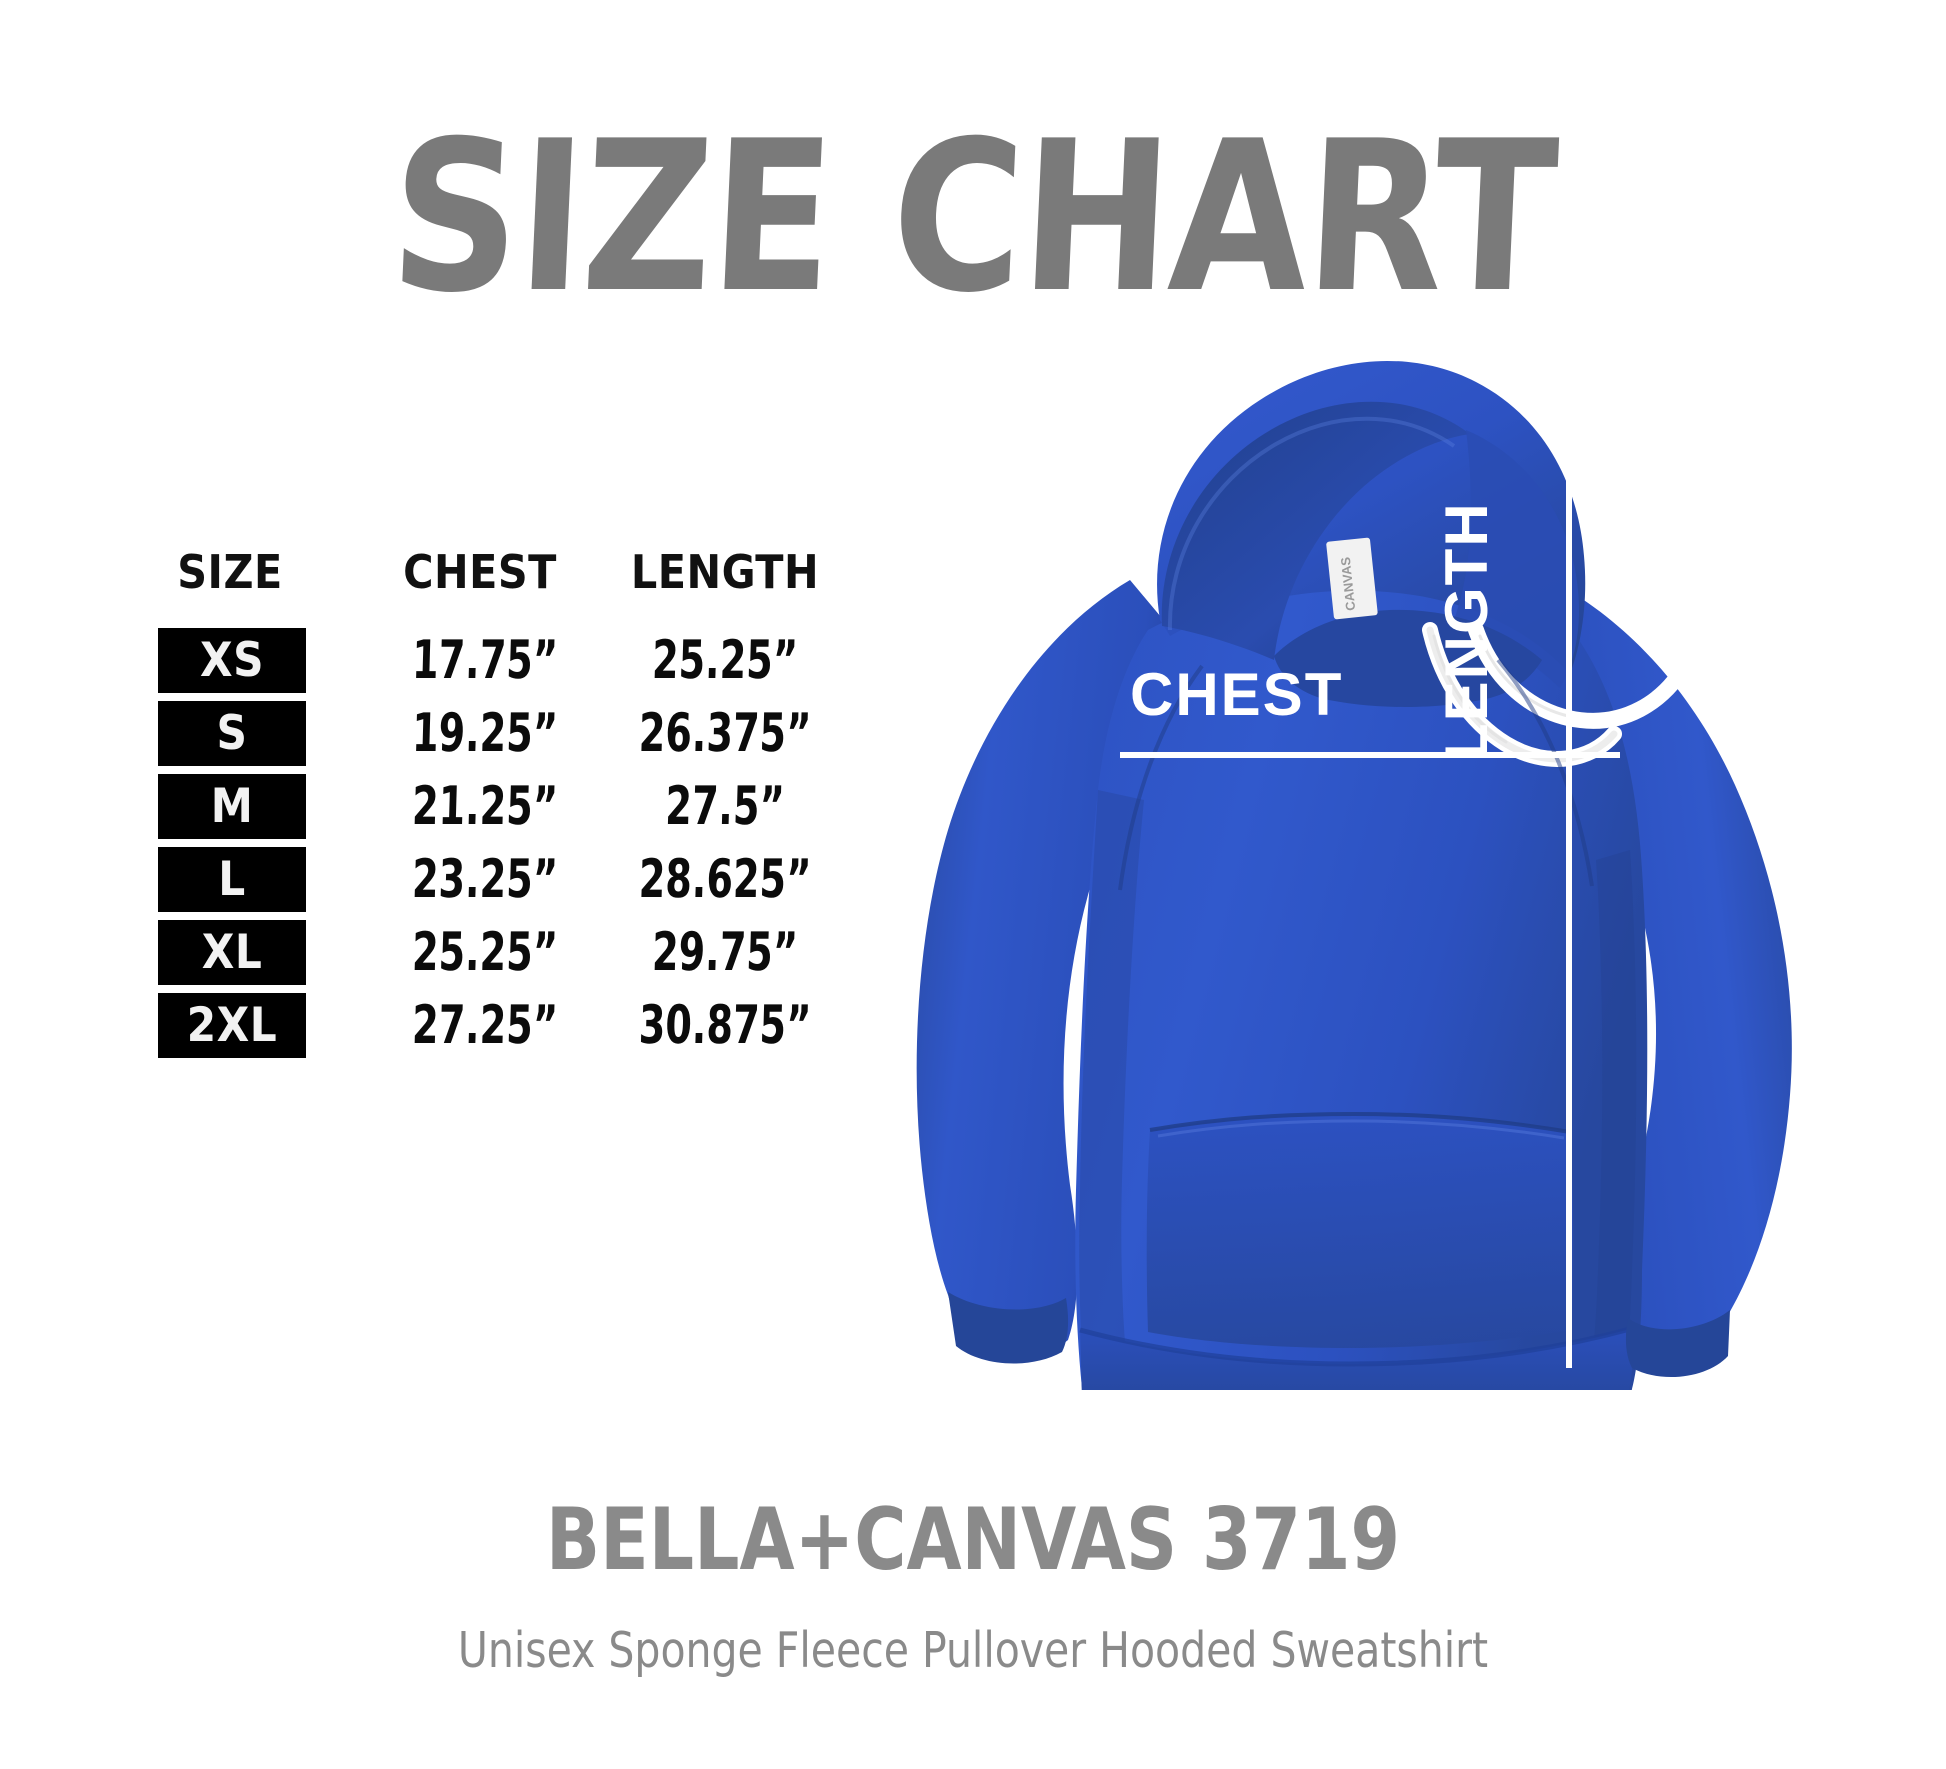 The height and width of the screenshot is (1769, 1946). I want to click on length-value: 26.375”, so click(725, 733).